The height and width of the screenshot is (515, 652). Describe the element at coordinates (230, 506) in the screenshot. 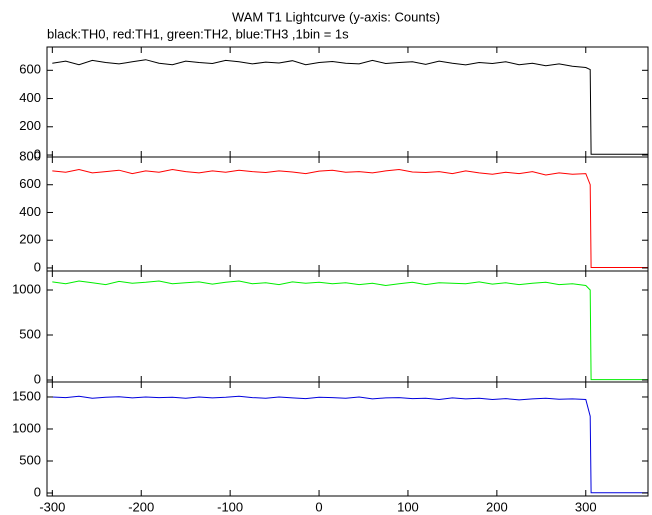

I see `x-tick-label: -100` at that location.